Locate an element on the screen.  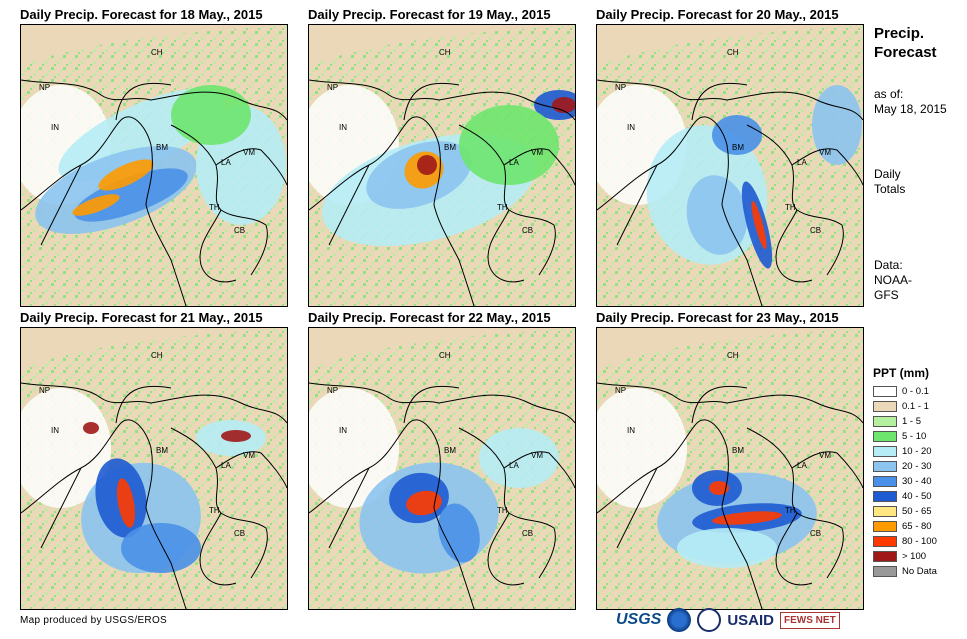
asof-date: May 18, 2015 is located at coordinates (910, 109).